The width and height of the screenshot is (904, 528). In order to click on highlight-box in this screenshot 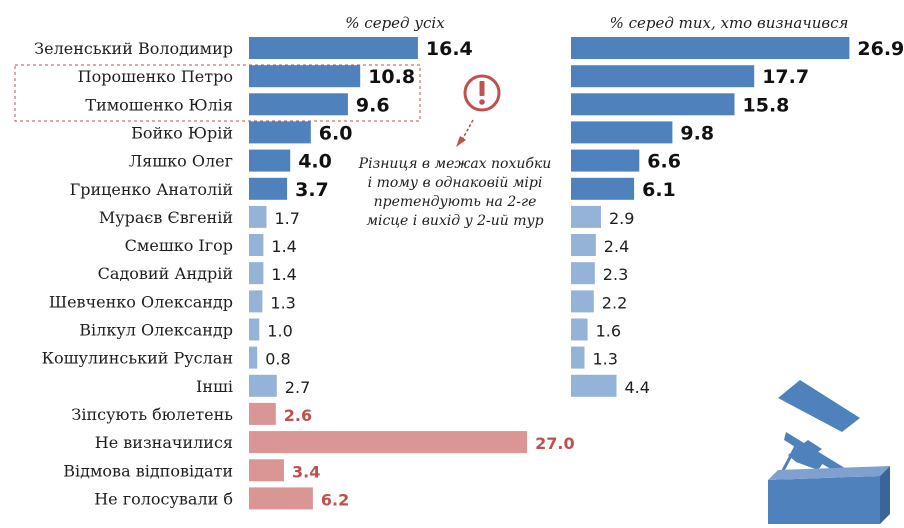, I will do `click(217, 93)`.